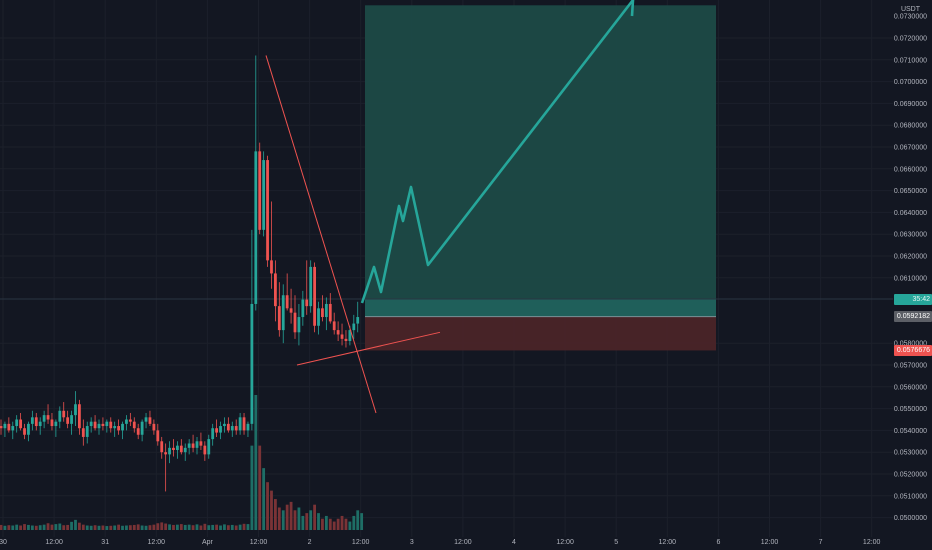  What do you see at coordinates (910, 169) in the screenshot?
I see `price-tick-label: 0.0660000` at bounding box center [910, 169].